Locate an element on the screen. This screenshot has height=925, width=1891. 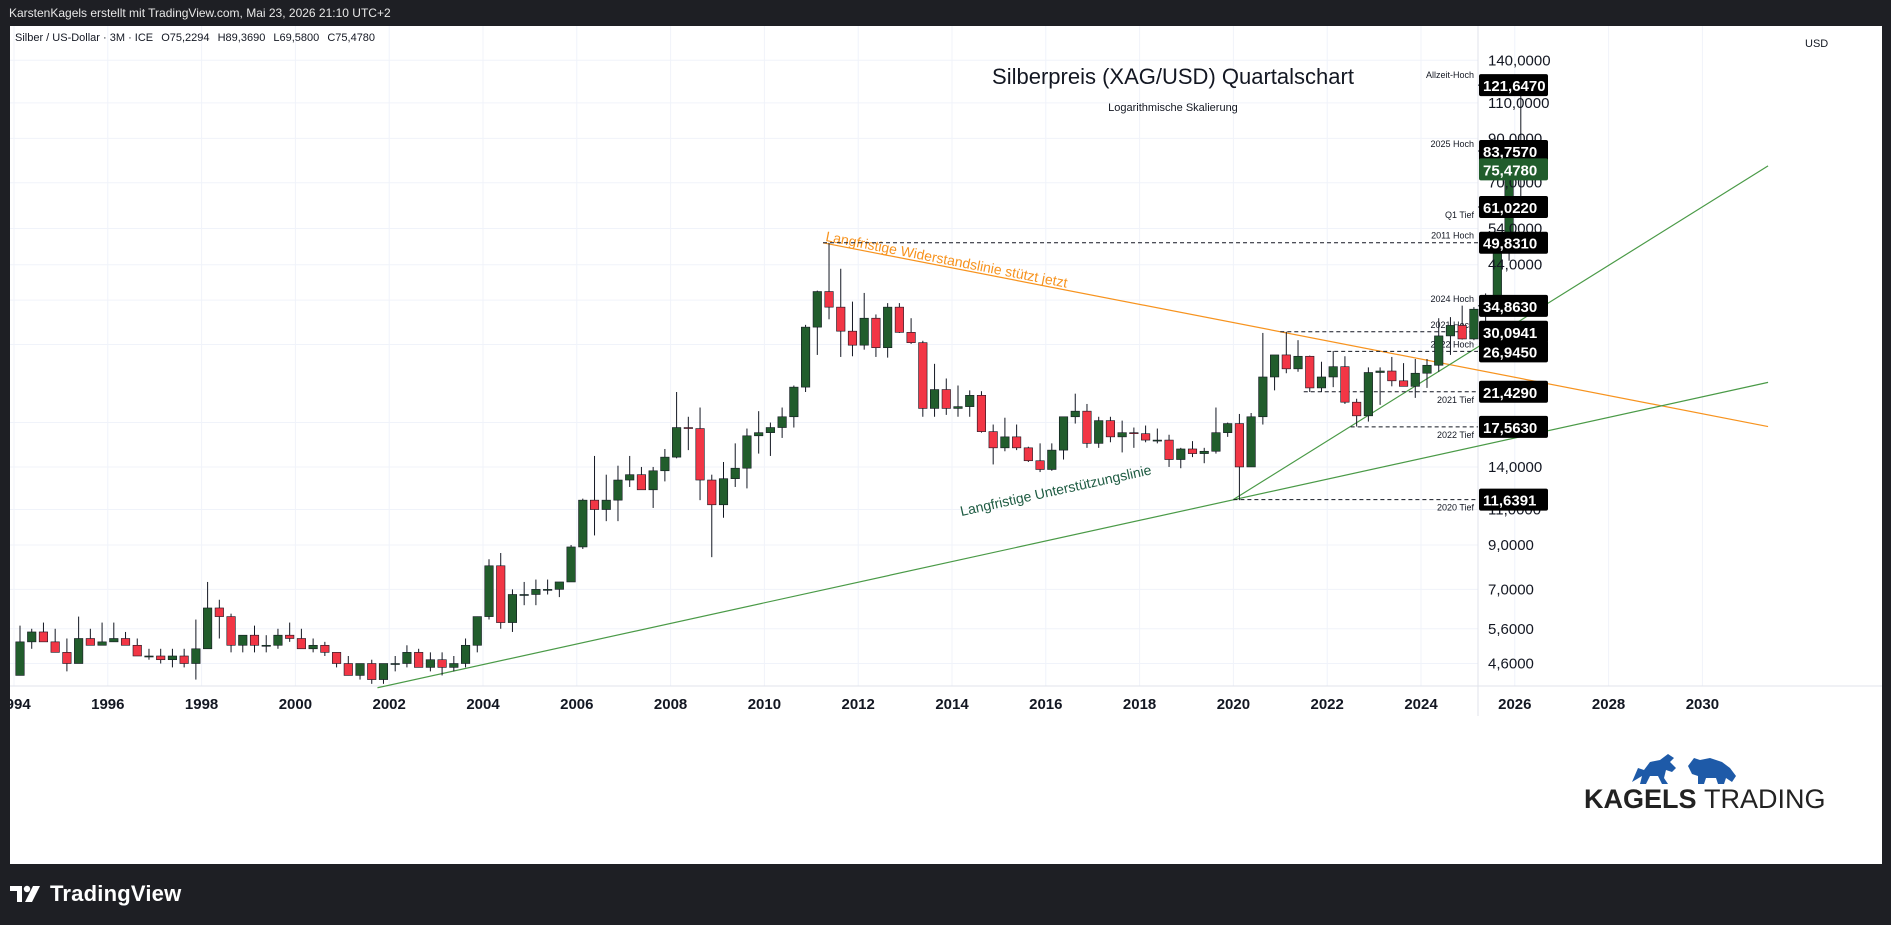
level-note: 2020 Tief is located at coordinates (1456, 508).